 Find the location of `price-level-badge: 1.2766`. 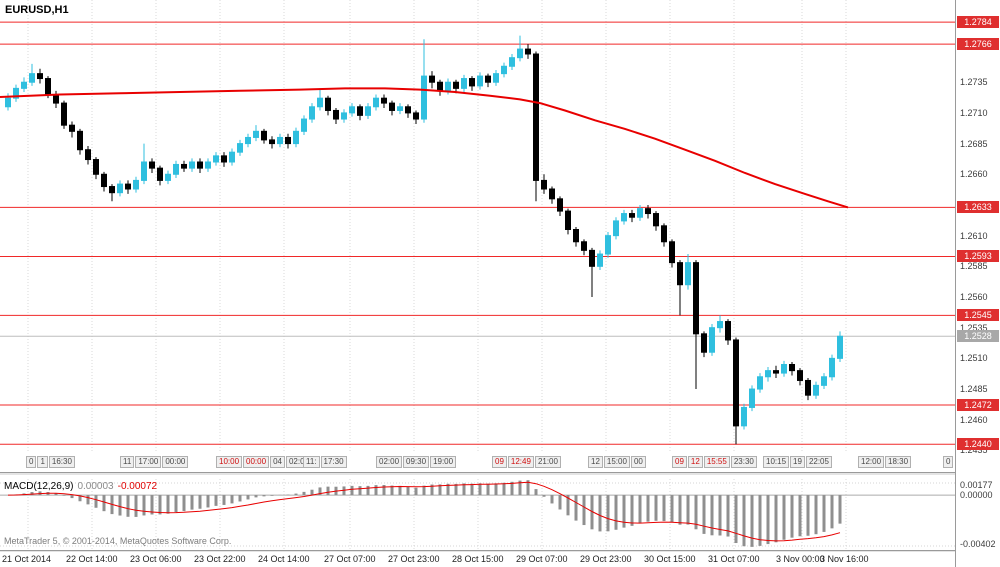

price-level-badge: 1.2766 is located at coordinates (978, 44).